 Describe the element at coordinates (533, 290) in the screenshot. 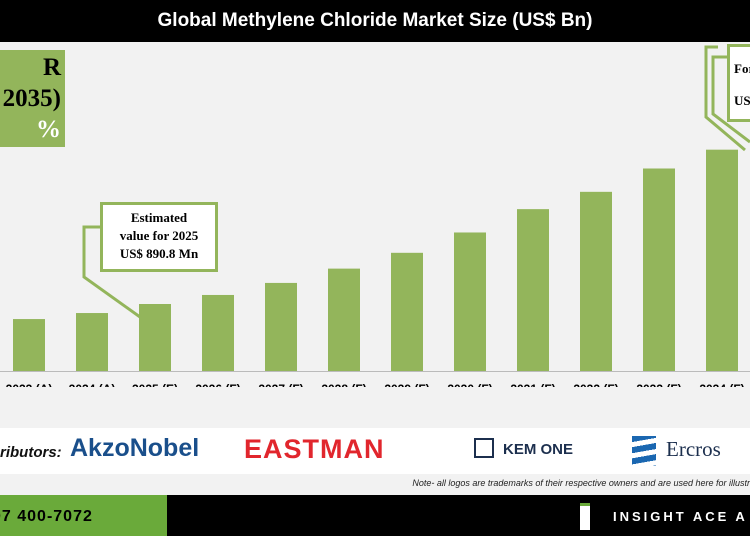

I see `bar-2031 (F)` at that location.